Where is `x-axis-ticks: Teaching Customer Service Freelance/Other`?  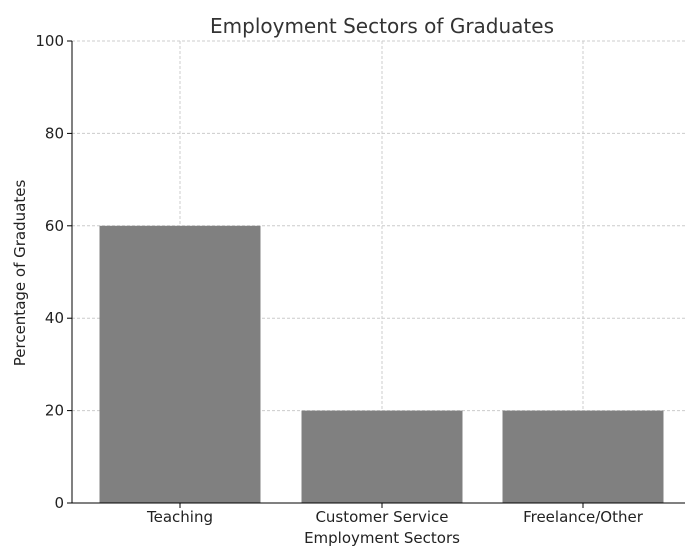 x-axis-ticks: Teaching Customer Service Freelance/Other is located at coordinates (395, 514).